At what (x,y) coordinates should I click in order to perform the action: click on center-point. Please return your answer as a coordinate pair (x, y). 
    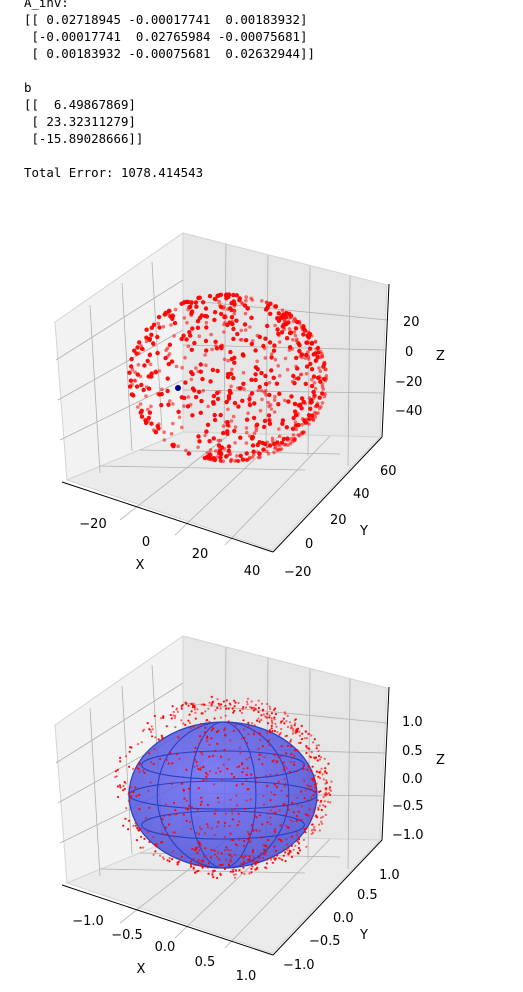
    Looking at the image, I should click on (178, 388).